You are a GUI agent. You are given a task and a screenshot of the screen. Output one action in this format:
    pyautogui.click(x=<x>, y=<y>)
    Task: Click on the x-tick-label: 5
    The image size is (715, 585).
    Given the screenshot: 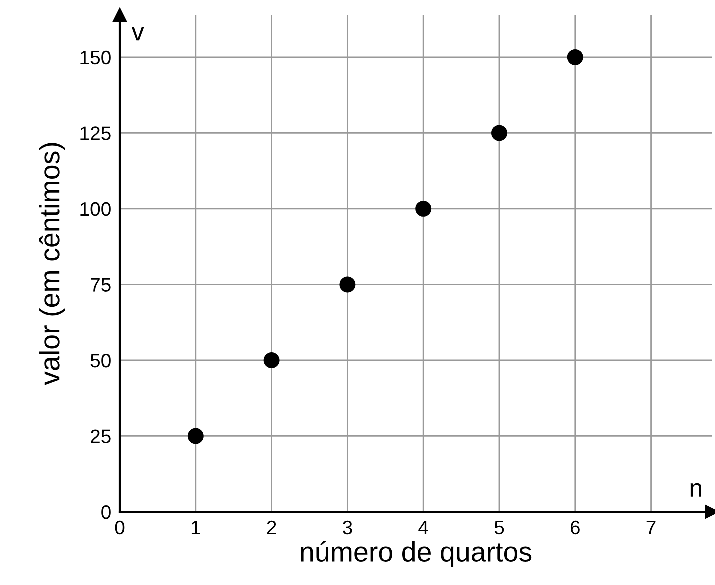 What is the action you would take?
    pyautogui.click(x=499, y=528)
    